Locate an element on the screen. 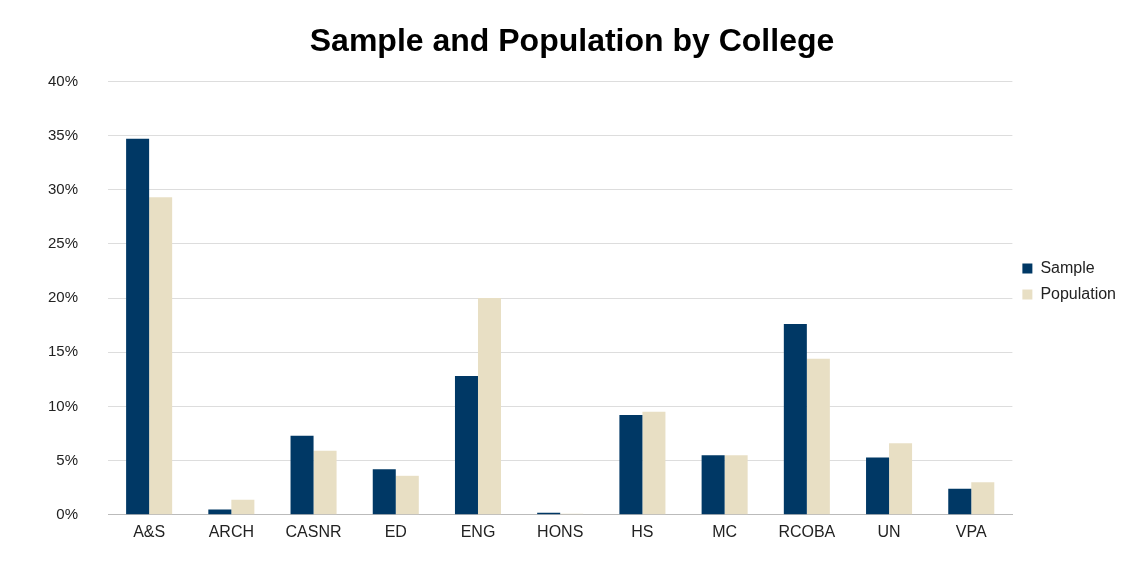 This screenshot has width=1144, height=563. legend-label: Population is located at coordinates (1078, 293).